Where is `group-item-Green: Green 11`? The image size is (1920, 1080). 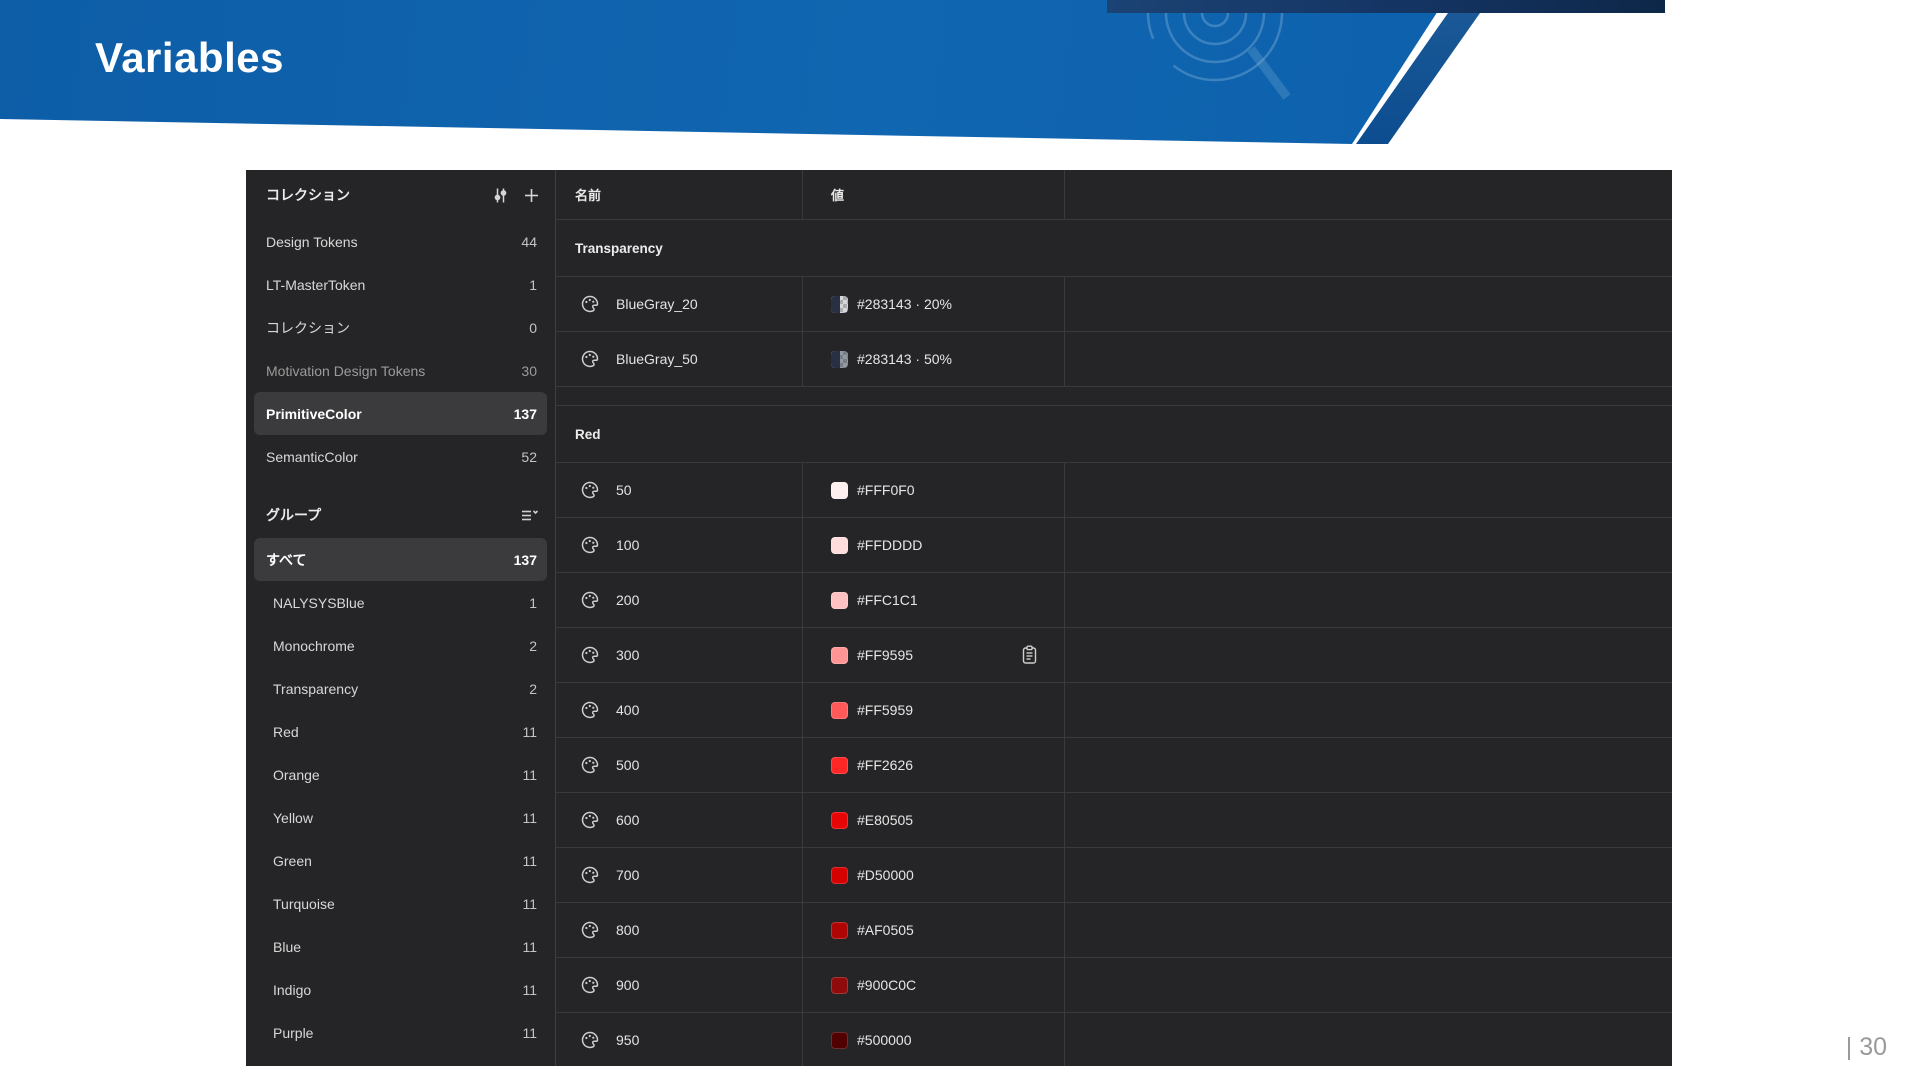 group-item-Green: Green 11 is located at coordinates (400, 860).